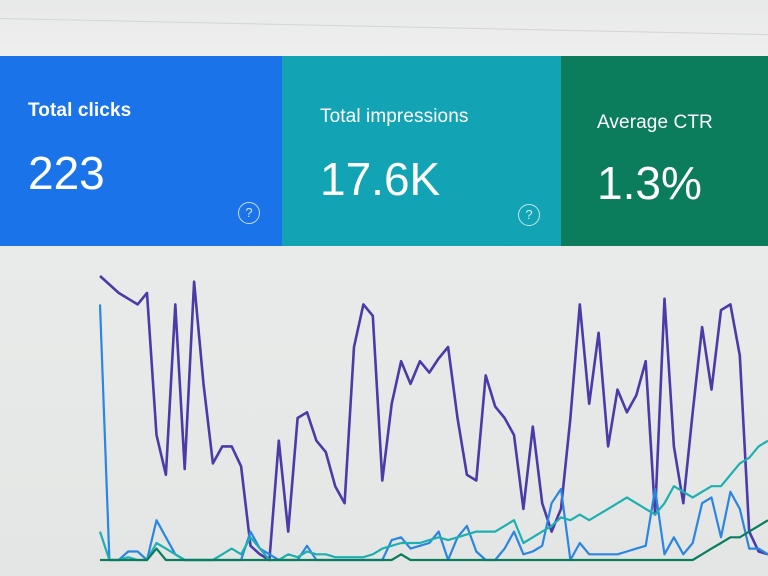 The width and height of the screenshot is (768, 576). What do you see at coordinates (80, 110) in the screenshot?
I see `total-clicks-label: Total clicks` at bounding box center [80, 110].